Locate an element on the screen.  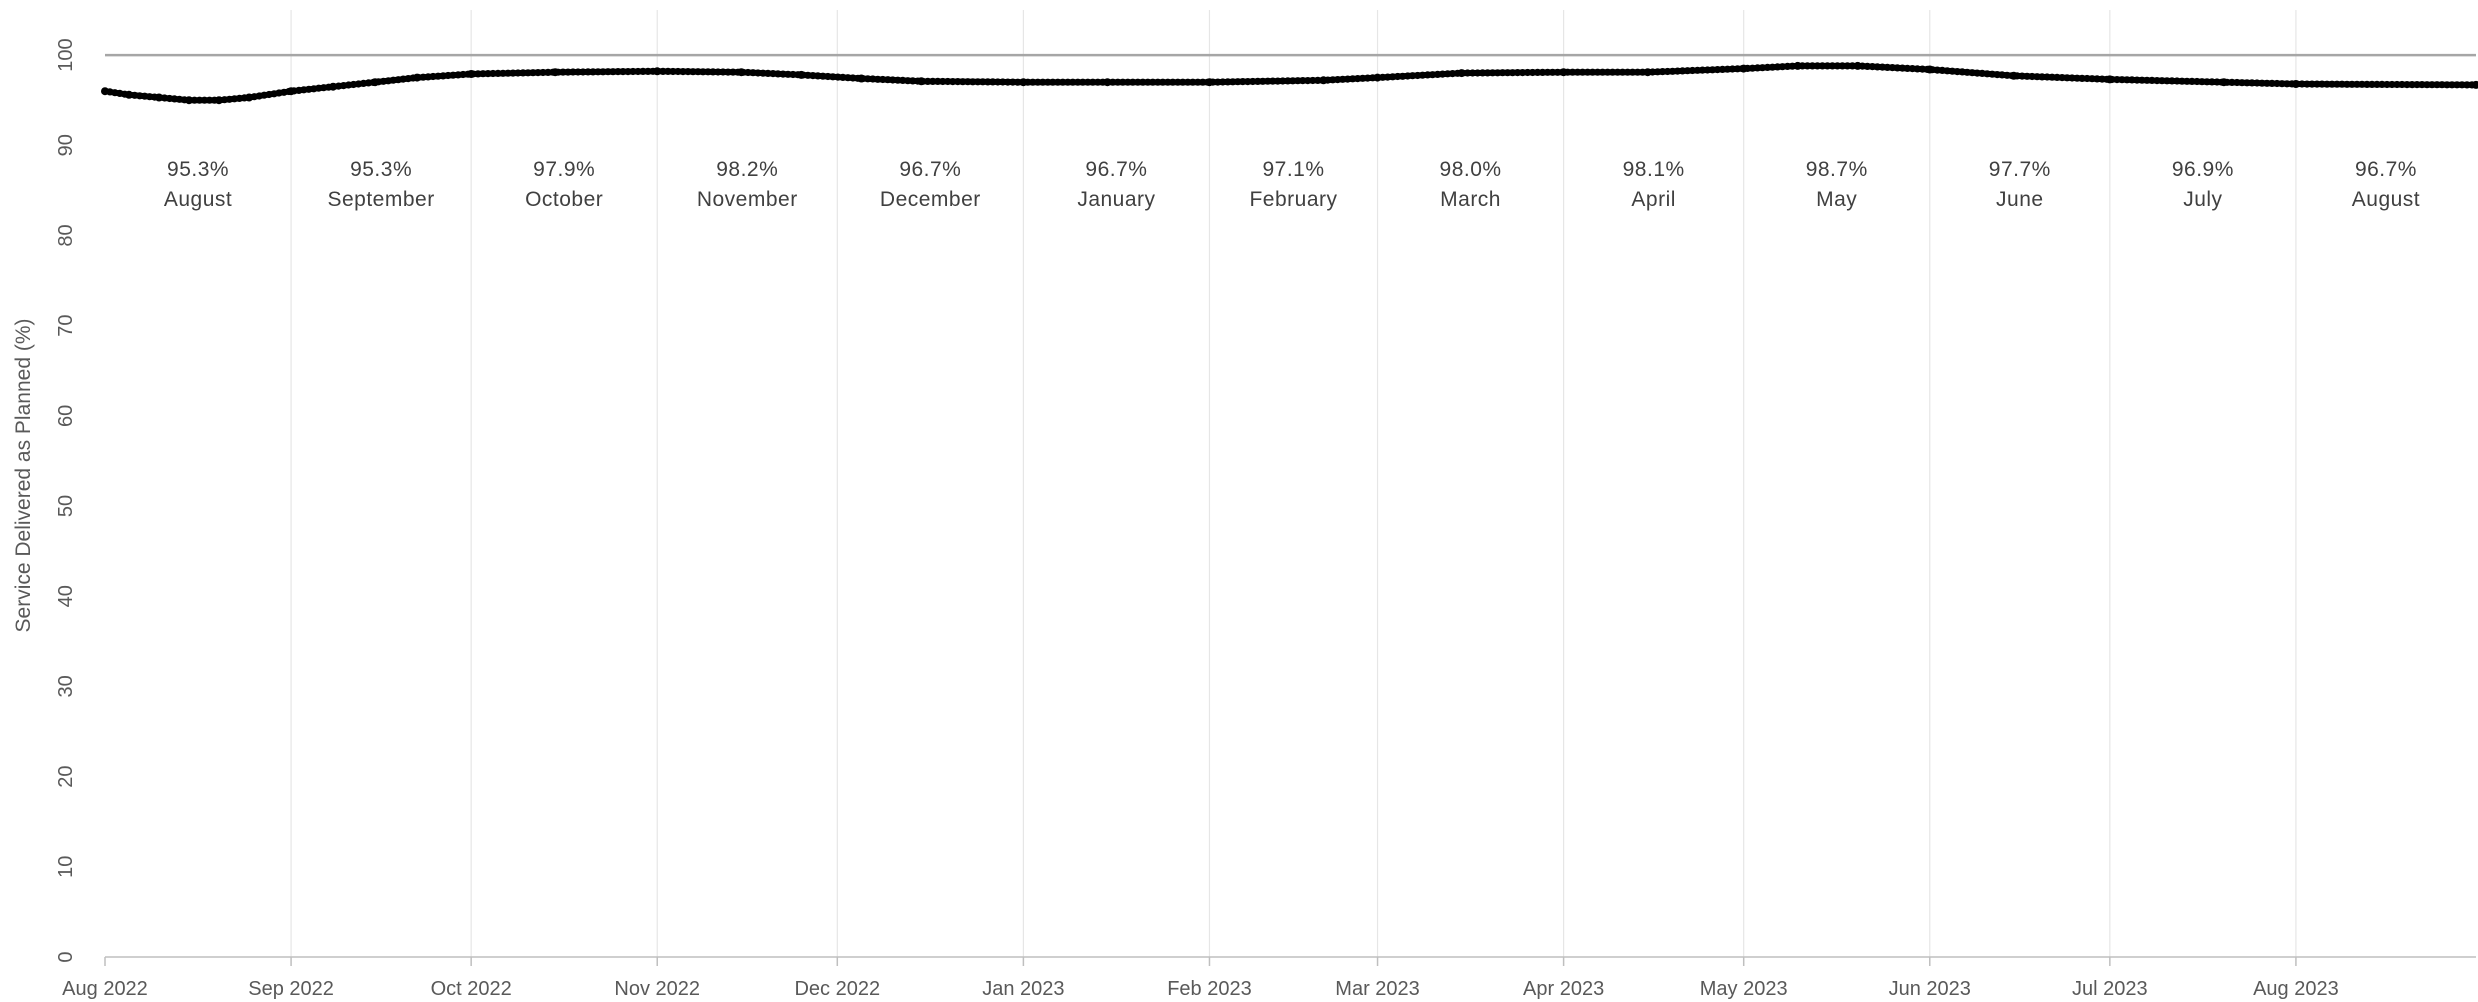
month-summary-value: 97.9% is located at coordinates (564, 169).